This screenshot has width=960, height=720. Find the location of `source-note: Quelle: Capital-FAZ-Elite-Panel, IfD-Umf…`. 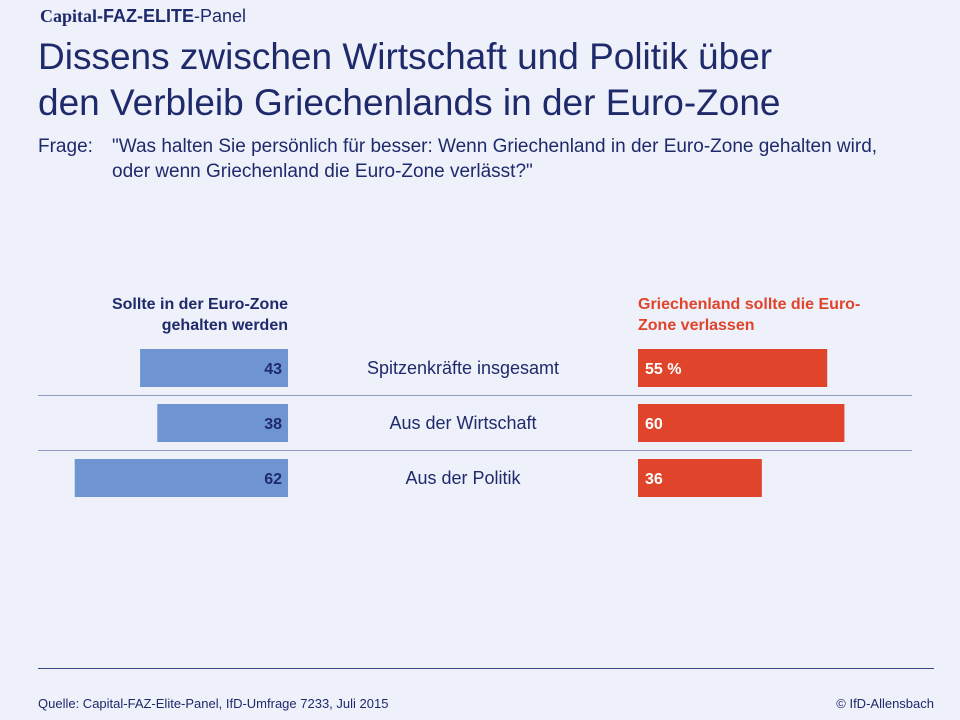

source-note: Quelle: Capital-FAZ-Elite-Panel, IfD-Umf… is located at coordinates (213, 703).